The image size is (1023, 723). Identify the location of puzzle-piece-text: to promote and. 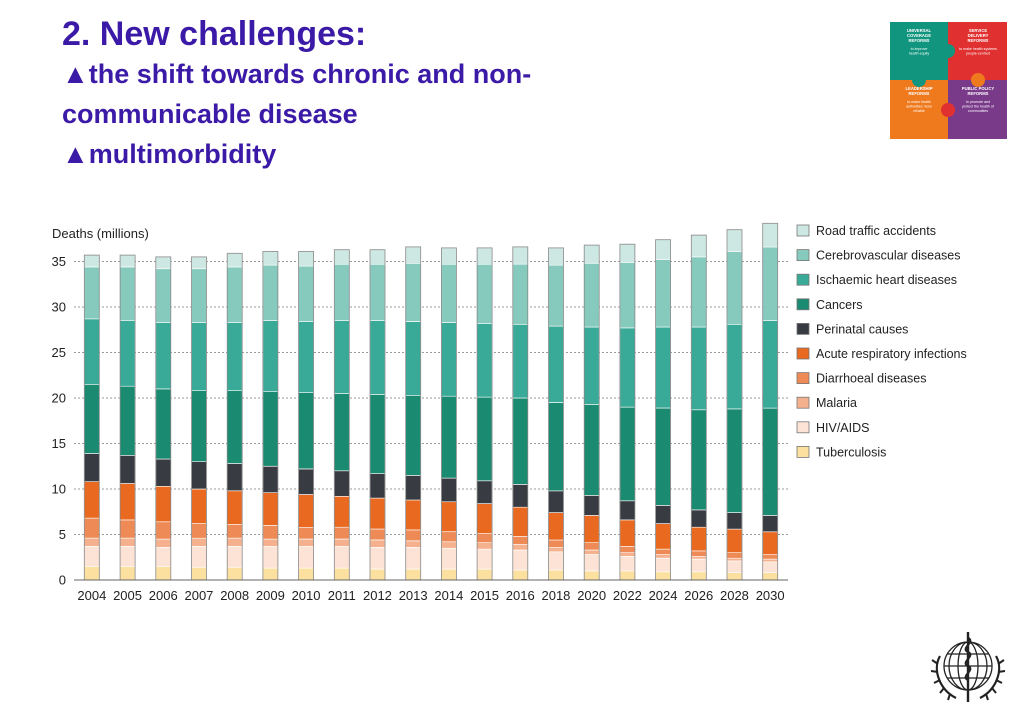
(978, 102).